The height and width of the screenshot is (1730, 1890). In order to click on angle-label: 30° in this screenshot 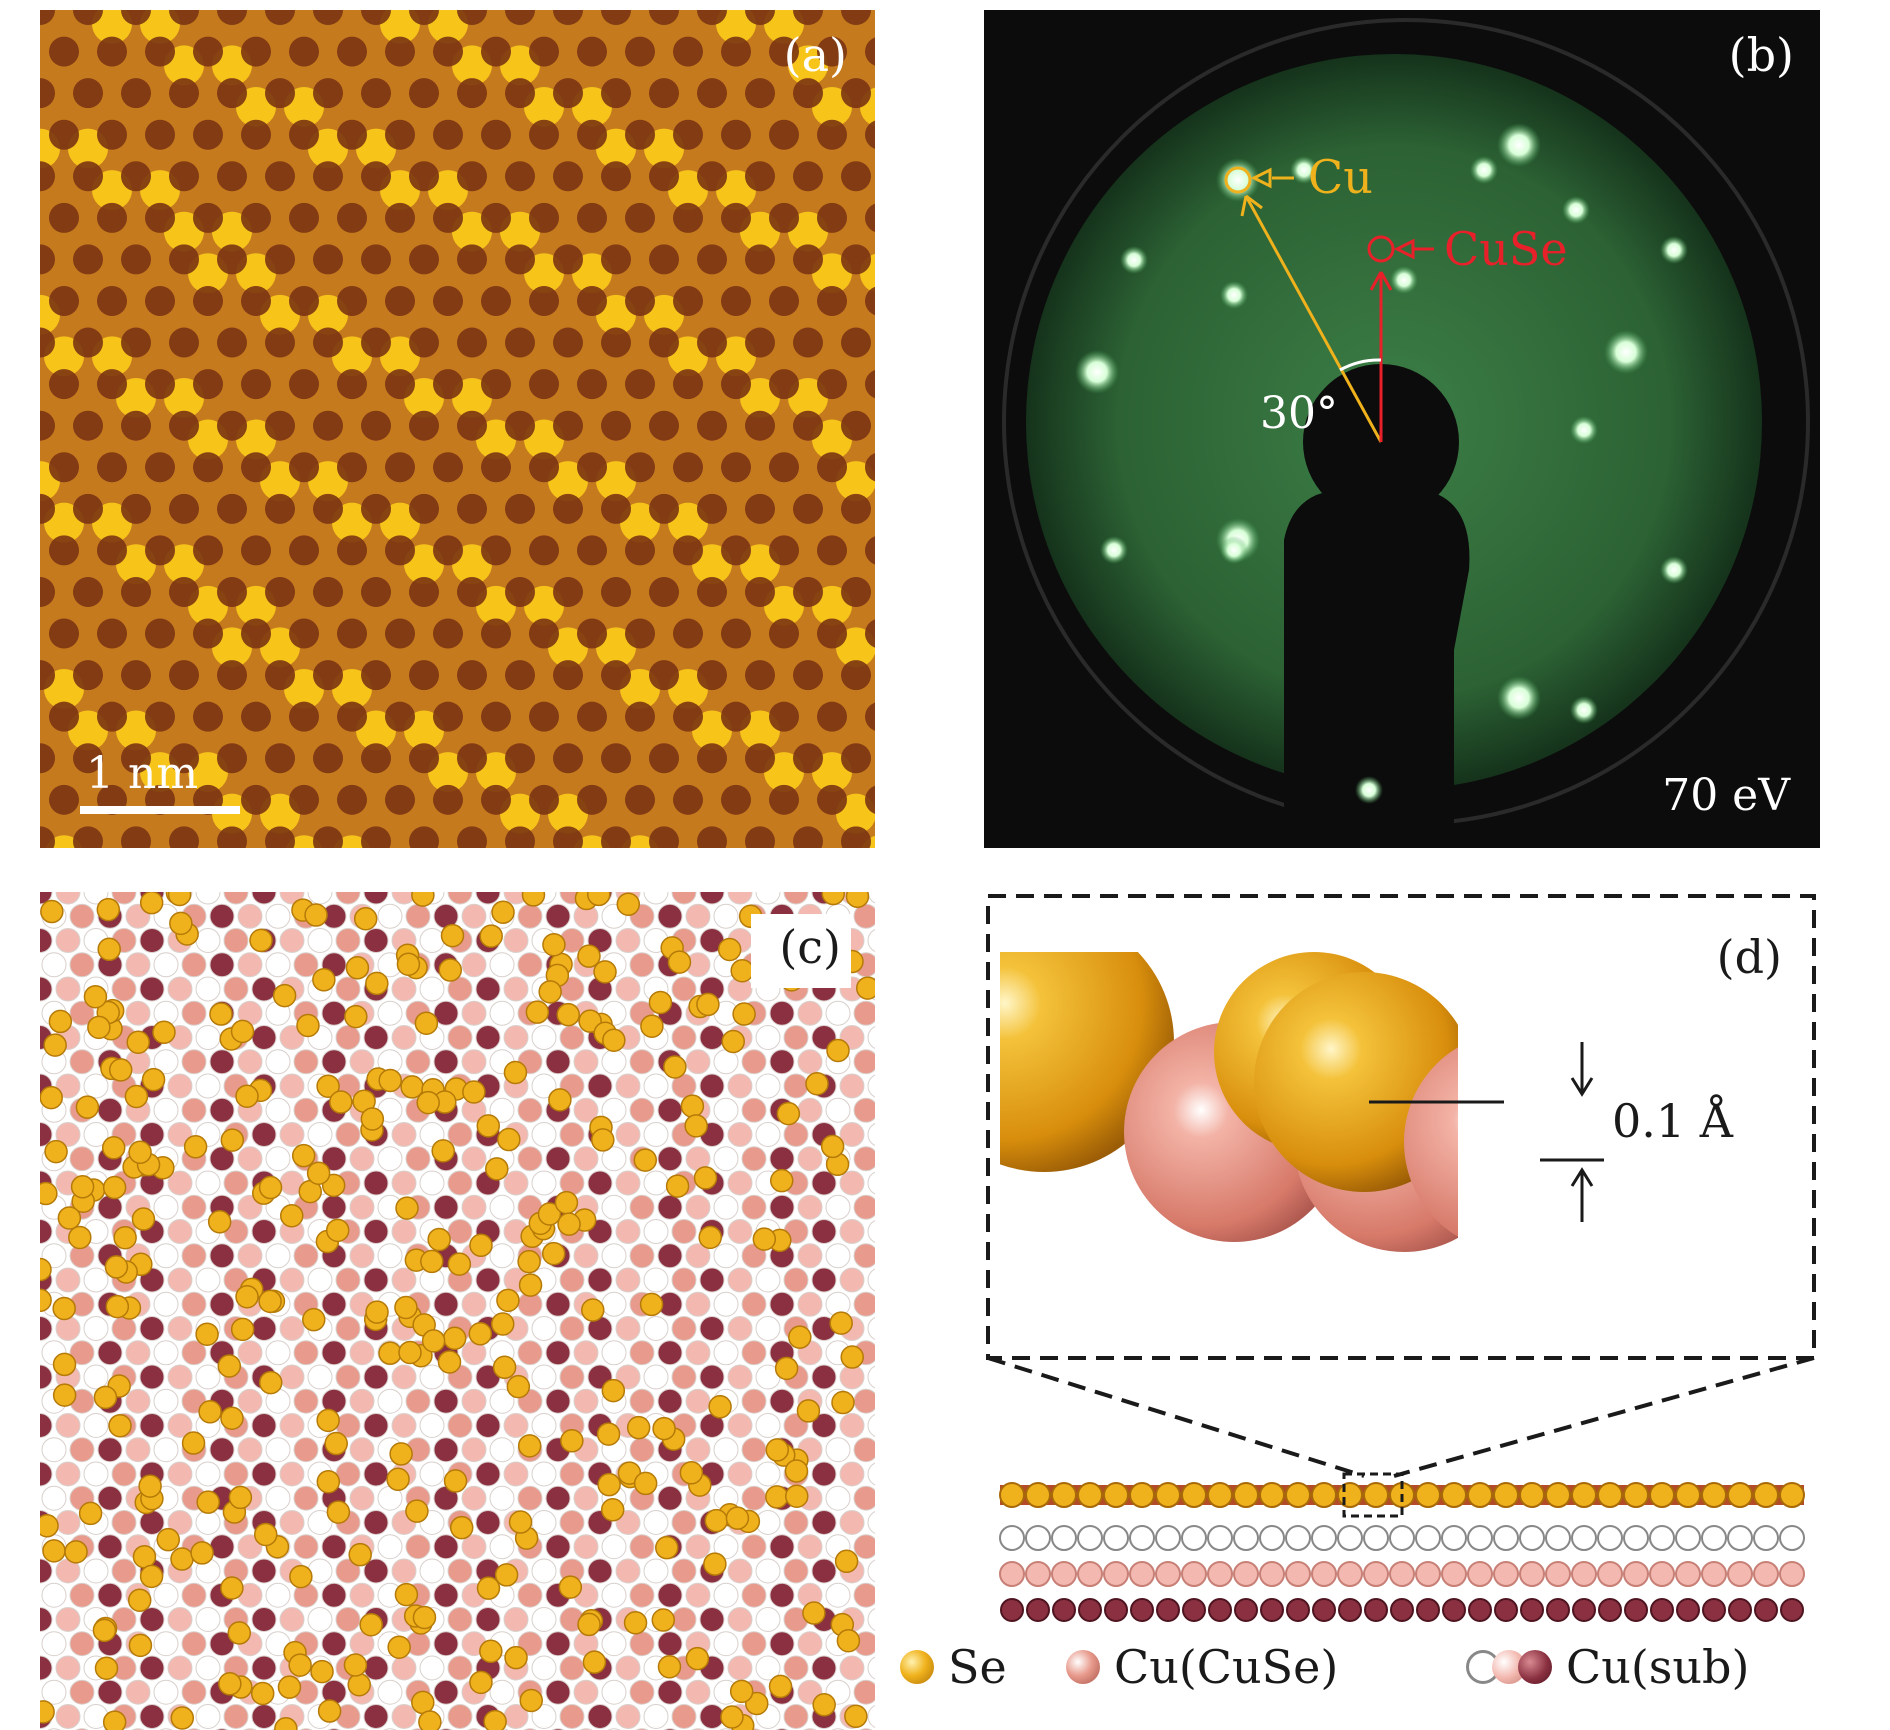, I will do `click(1299, 413)`.